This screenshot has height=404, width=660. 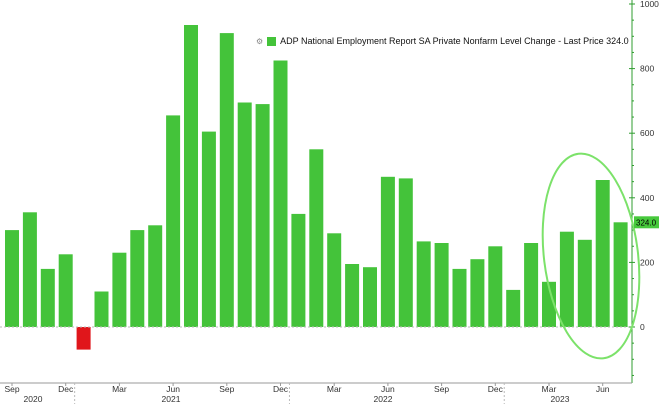 What do you see at coordinates (647, 262) in the screenshot?
I see `y-tick-label: 200` at bounding box center [647, 262].